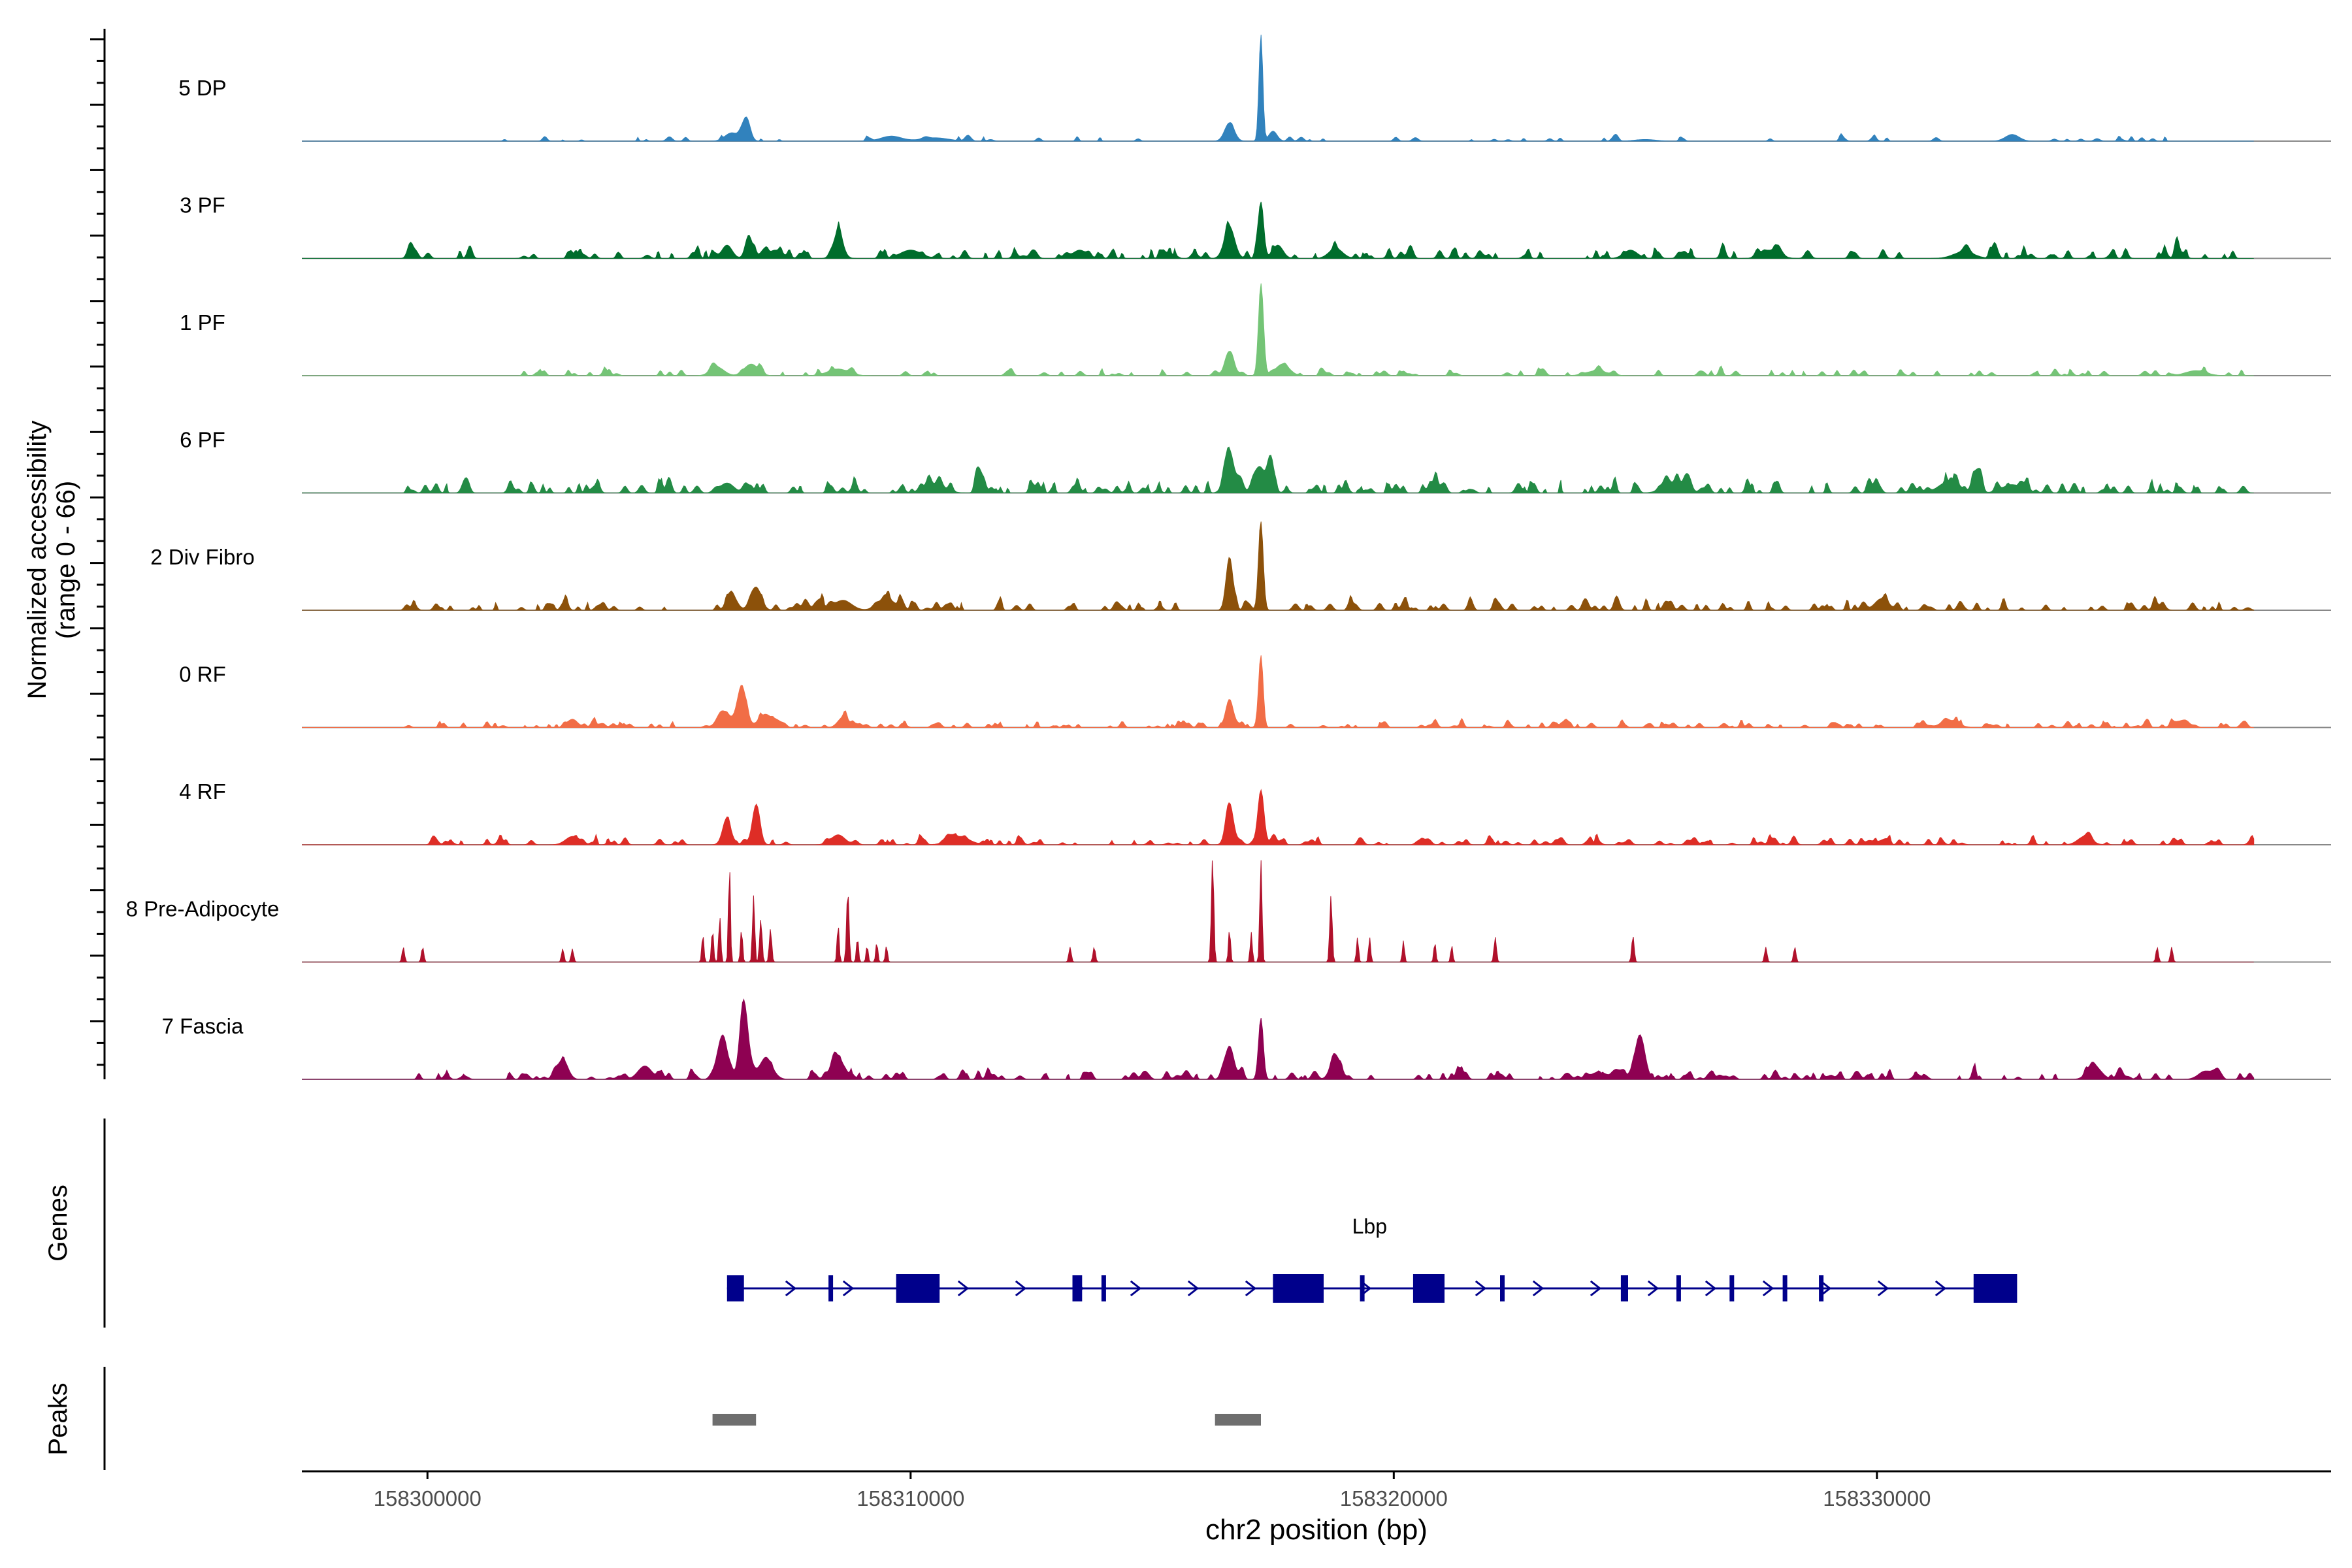  I want to click on gene-lbp: Lbp, so click(1372, 1259).